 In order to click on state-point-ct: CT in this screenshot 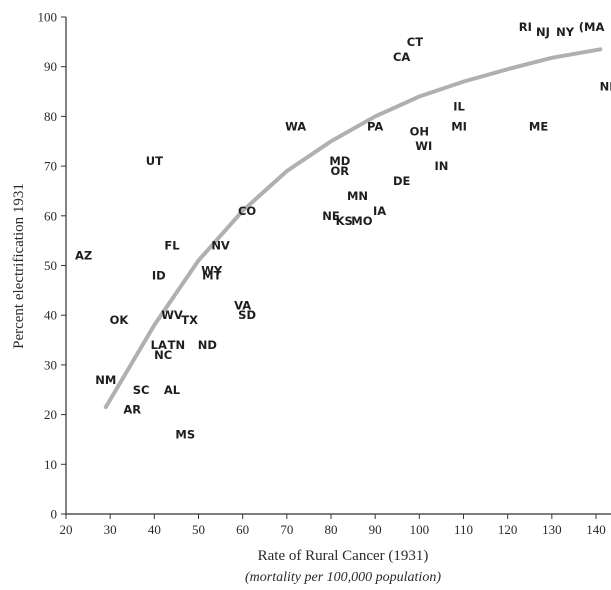, I will do `click(415, 42)`.